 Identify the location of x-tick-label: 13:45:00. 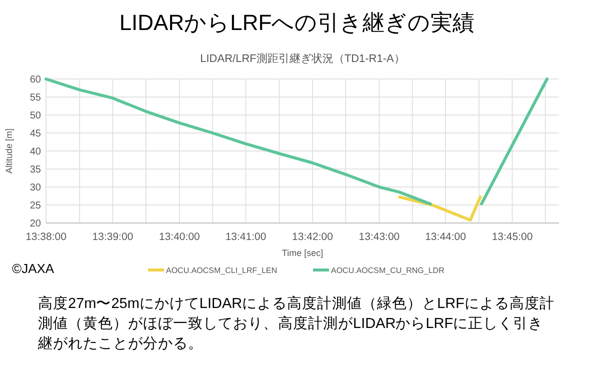
(512, 237).